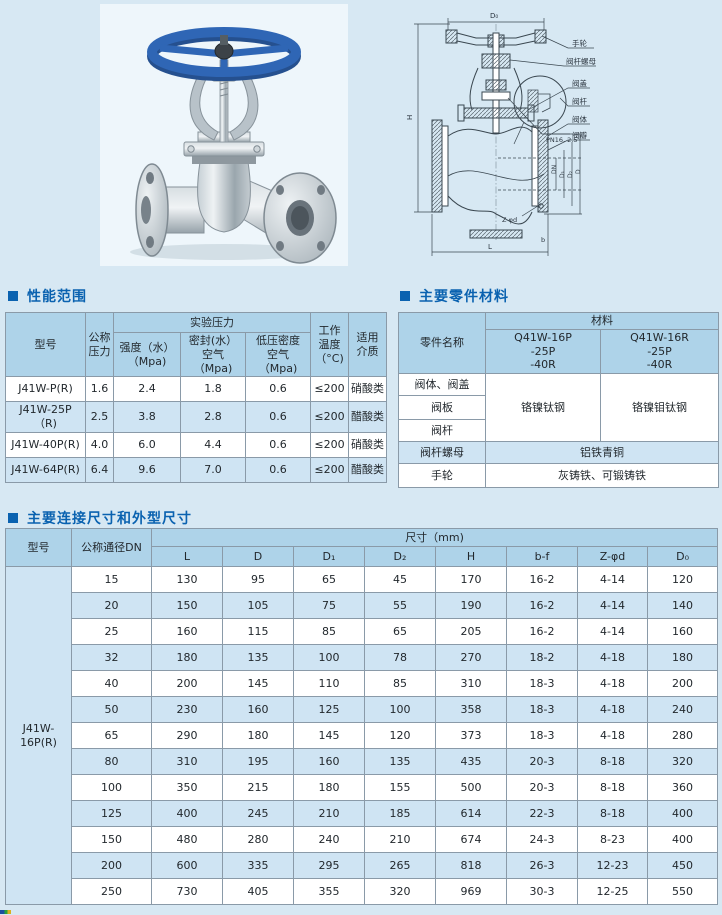  Describe the element at coordinates (471, 813) in the screenshot. I see `cell-H: 614` at that location.